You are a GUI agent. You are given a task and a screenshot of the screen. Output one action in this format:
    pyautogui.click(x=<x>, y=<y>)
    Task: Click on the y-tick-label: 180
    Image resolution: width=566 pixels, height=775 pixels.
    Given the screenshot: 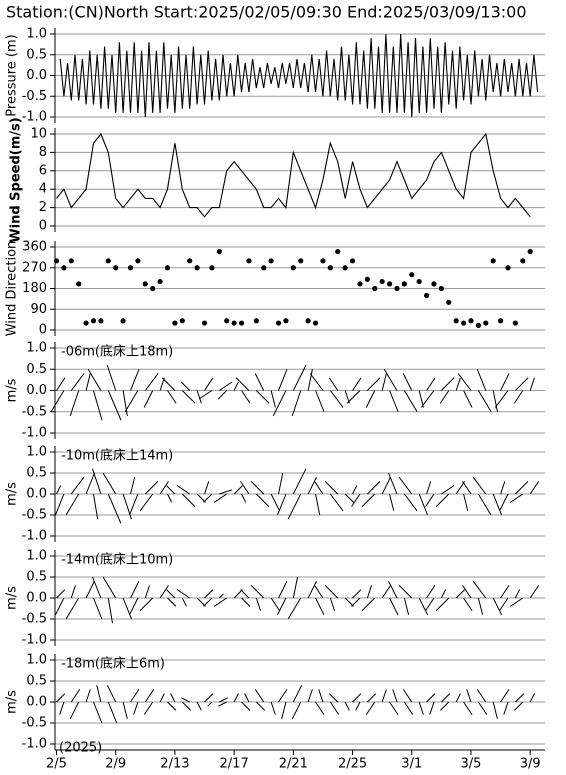 What is the action you would take?
    pyautogui.click(x=34, y=288)
    